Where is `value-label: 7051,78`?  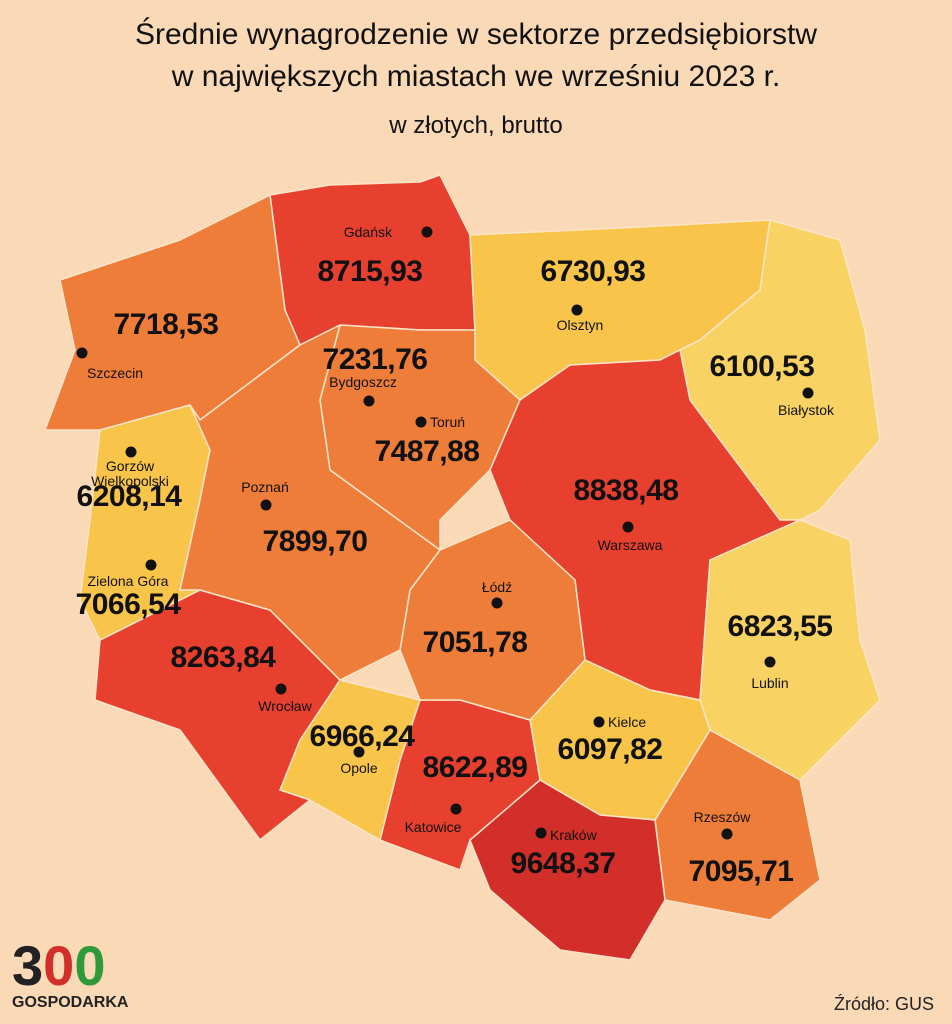 value-label: 7051,78 is located at coordinates (475, 642).